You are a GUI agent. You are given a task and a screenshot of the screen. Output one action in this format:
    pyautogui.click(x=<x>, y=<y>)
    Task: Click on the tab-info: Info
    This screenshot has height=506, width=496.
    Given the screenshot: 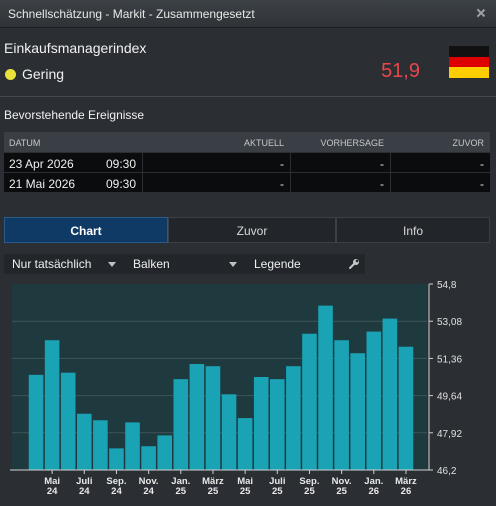 What is the action you would take?
    pyautogui.click(x=413, y=230)
    